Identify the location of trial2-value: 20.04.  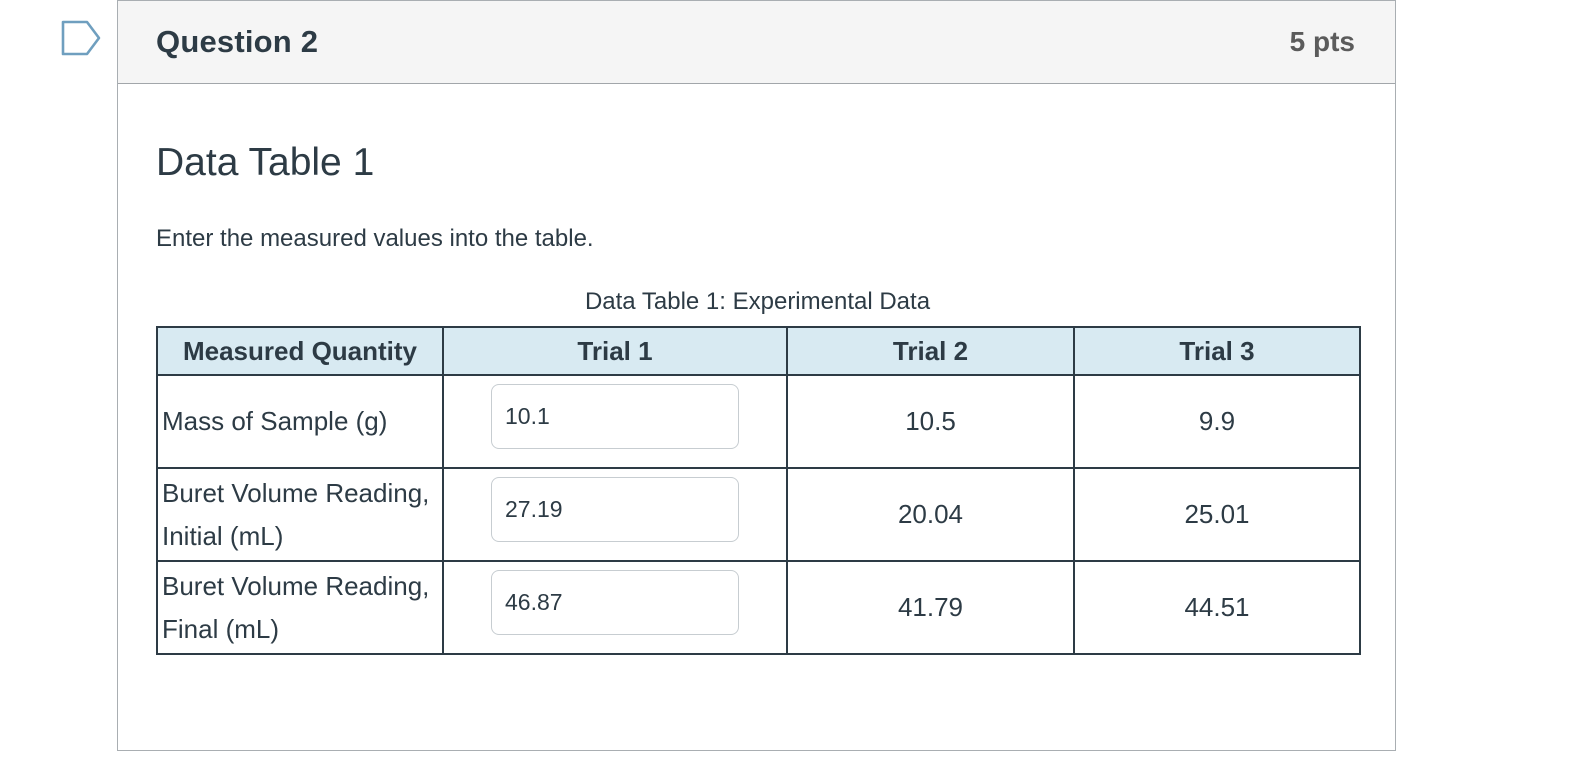
(930, 514).